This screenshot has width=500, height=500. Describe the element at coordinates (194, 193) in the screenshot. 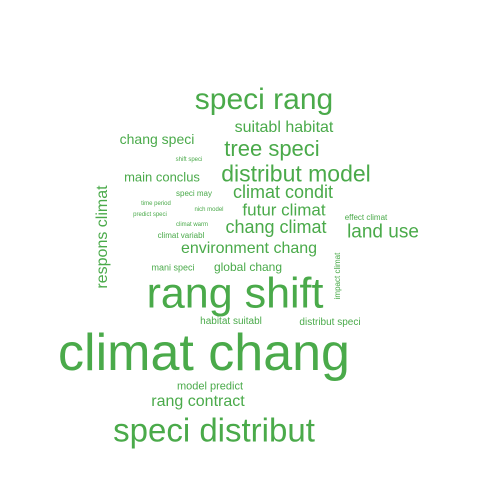

I see `word-speci-may: speci may` at that location.